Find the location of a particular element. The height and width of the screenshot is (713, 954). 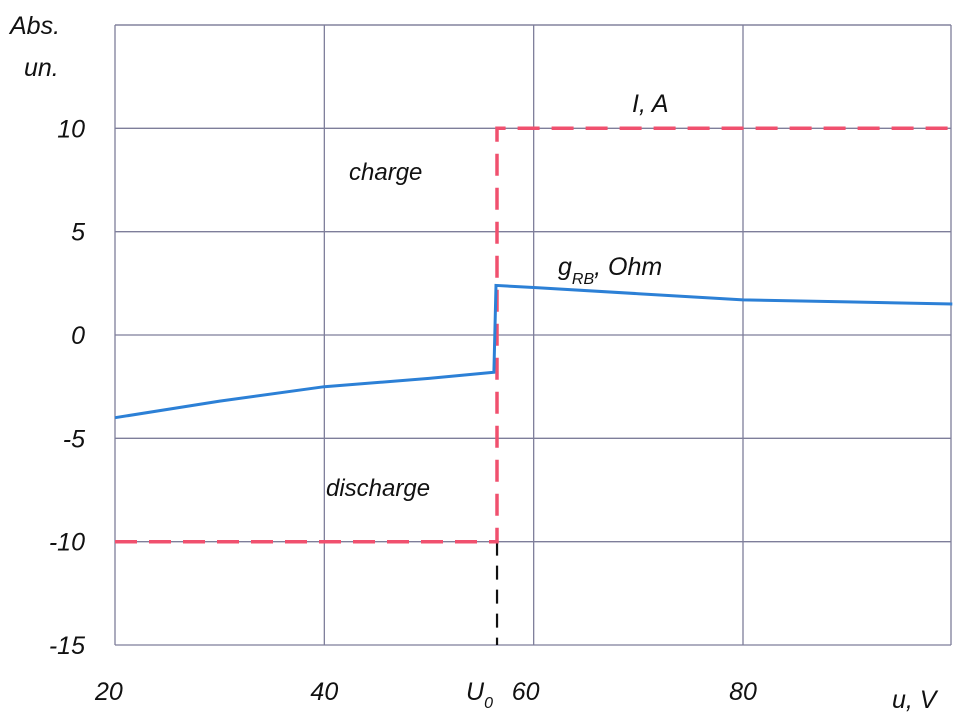

x-tick-label: 80 is located at coordinates (743, 692).